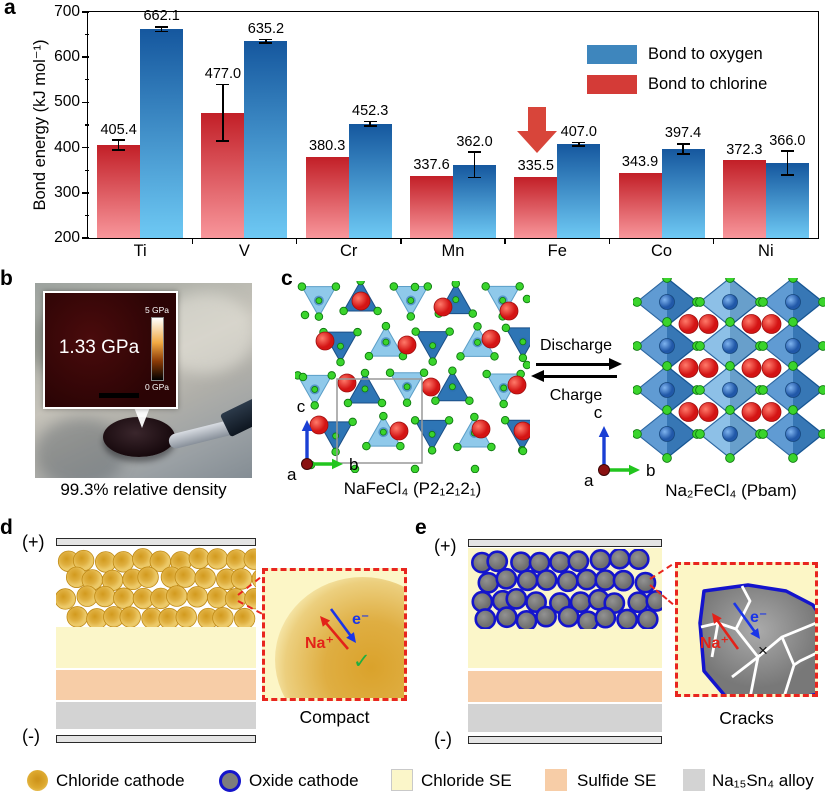 The width and height of the screenshot is (826, 793). I want to click on y-tick-label: 400, so click(67, 147).